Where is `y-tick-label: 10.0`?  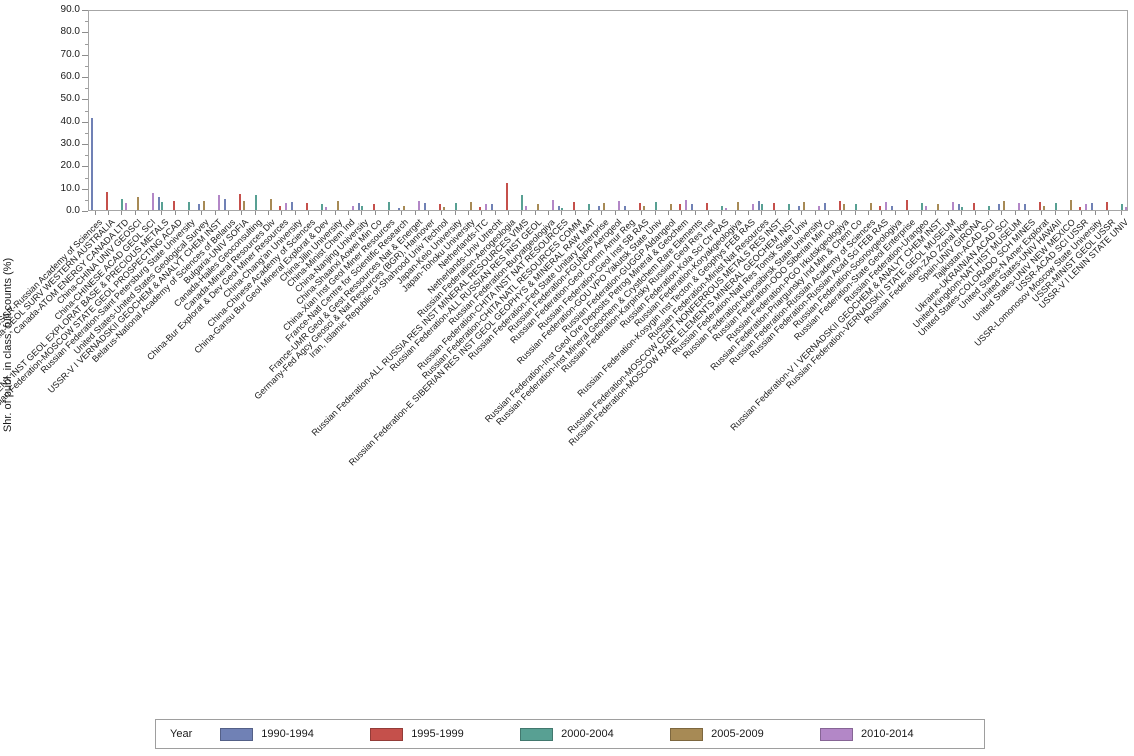
y-tick-label: 10.0 is located at coordinates (70, 188).